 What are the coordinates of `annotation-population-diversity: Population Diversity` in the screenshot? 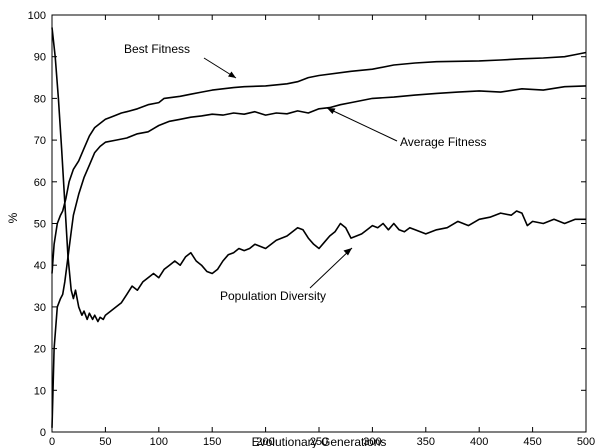 It's located at (273, 296).